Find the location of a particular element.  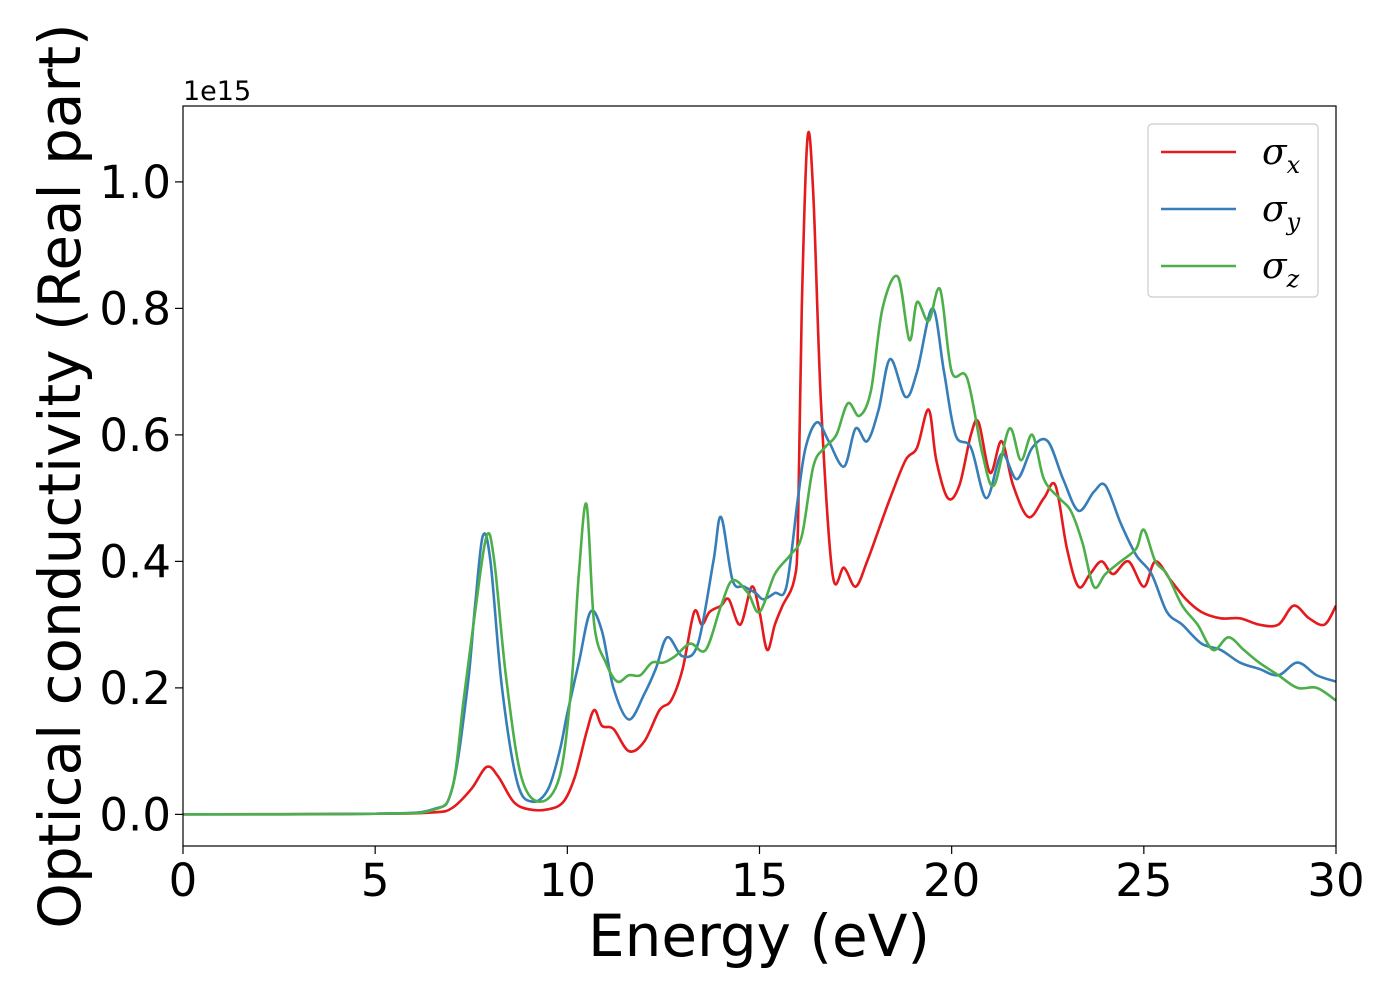

legend: σx σy σz is located at coordinates (1233, 210).